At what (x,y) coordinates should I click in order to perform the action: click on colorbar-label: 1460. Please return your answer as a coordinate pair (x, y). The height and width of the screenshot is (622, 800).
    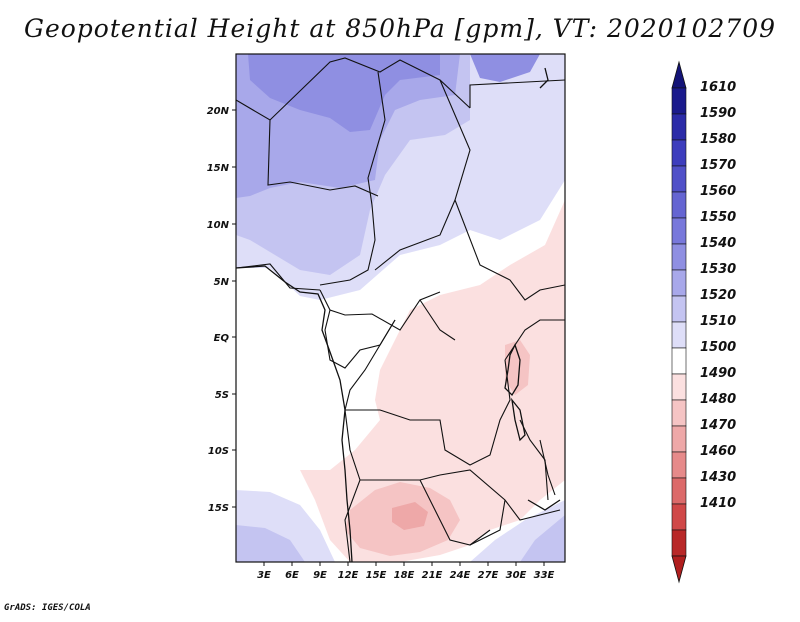
    Looking at the image, I should click on (718, 451).